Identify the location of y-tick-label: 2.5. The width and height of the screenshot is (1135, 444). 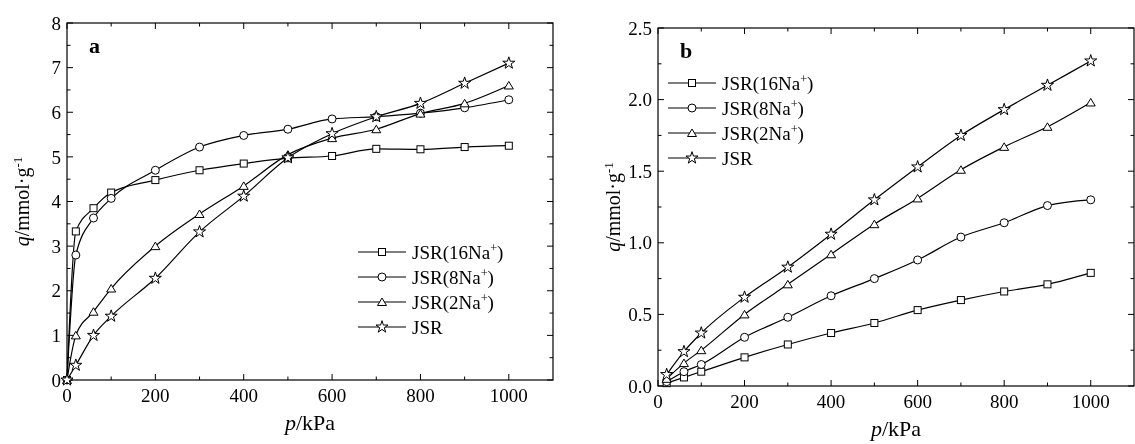
(640, 28).